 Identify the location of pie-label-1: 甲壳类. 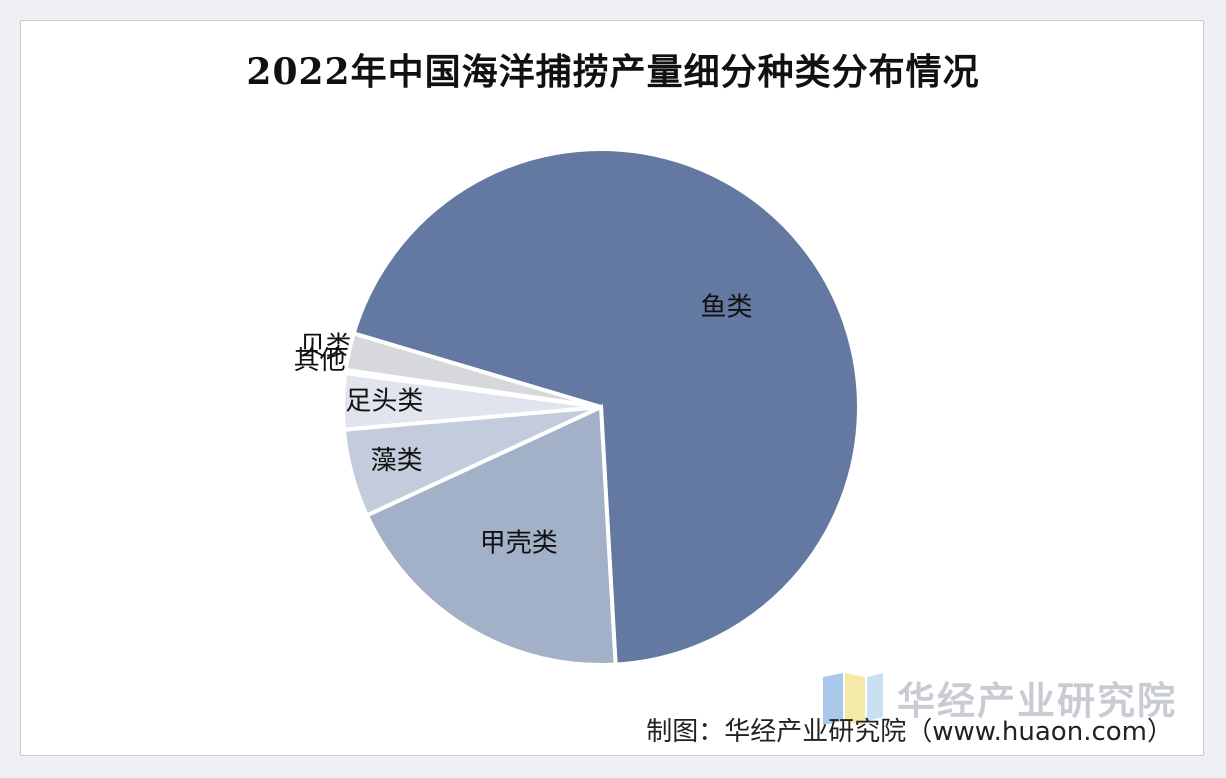
(519, 544).